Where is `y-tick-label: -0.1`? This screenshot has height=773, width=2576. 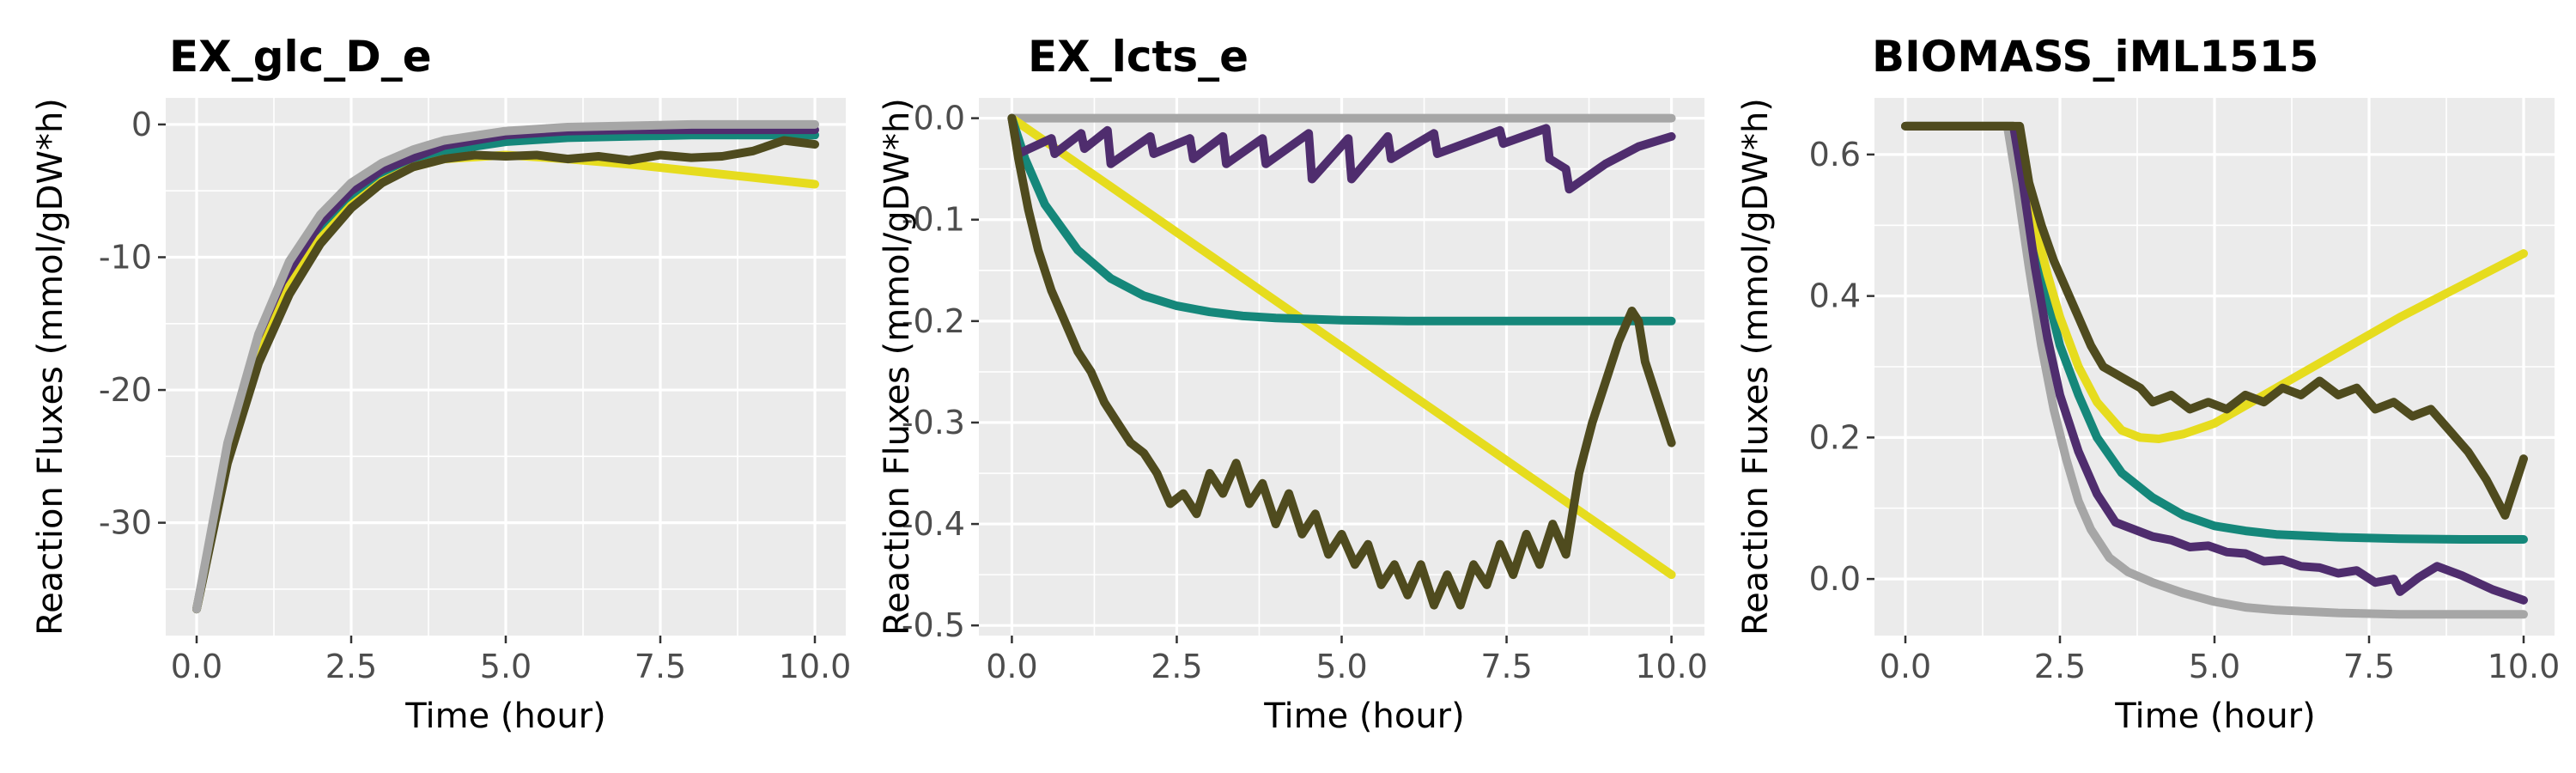 y-tick-label: -0.1 is located at coordinates (933, 220).